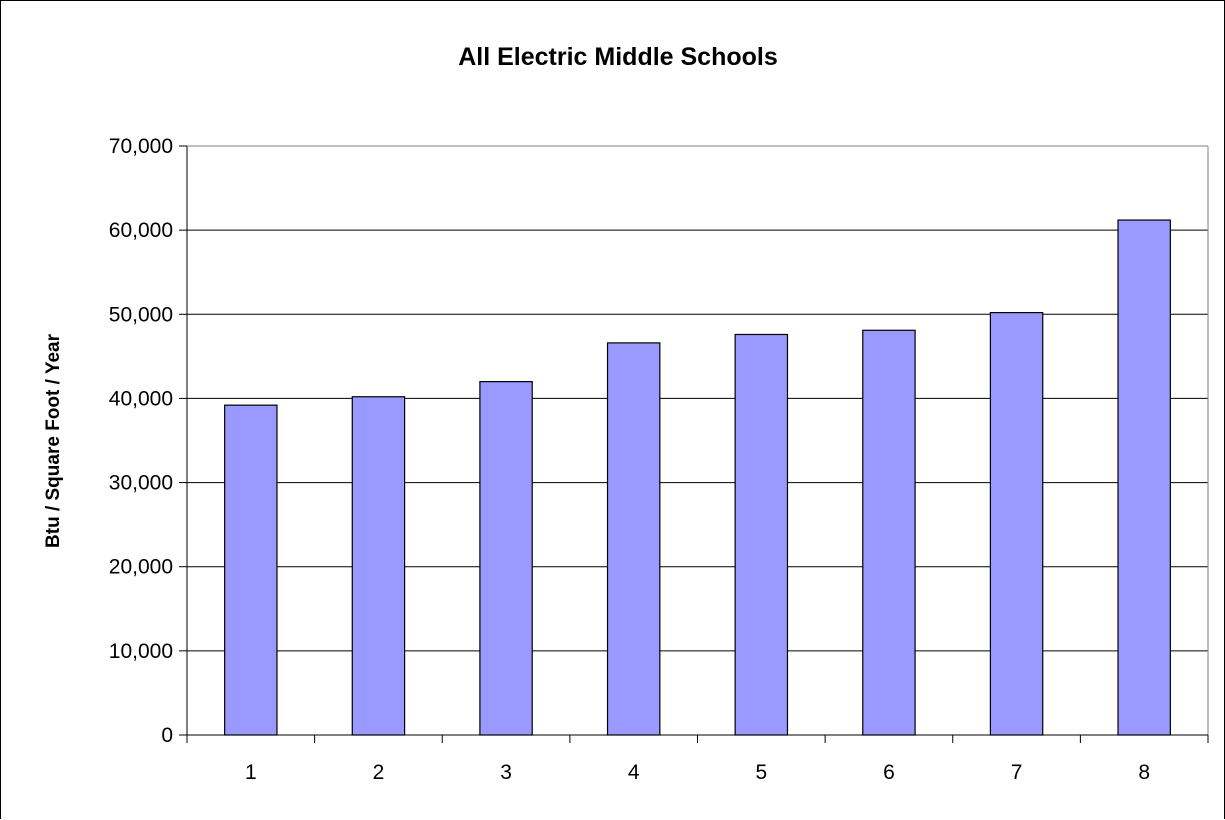 Image resolution: width=1225 pixels, height=820 pixels. I want to click on y-tick-label: 70,000, so click(141, 146).